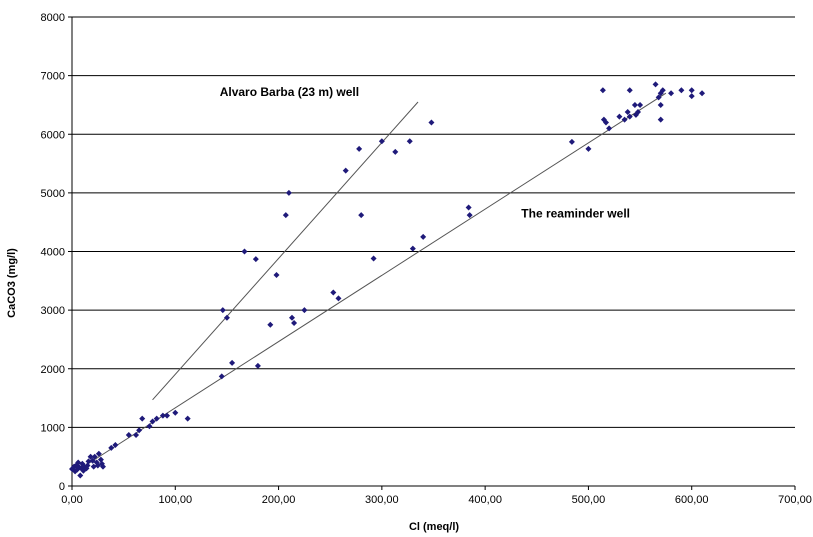 This screenshot has width=813, height=537. Describe the element at coordinates (434, 527) in the screenshot. I see `x-axis-title: Cl (meq/l)` at that location.